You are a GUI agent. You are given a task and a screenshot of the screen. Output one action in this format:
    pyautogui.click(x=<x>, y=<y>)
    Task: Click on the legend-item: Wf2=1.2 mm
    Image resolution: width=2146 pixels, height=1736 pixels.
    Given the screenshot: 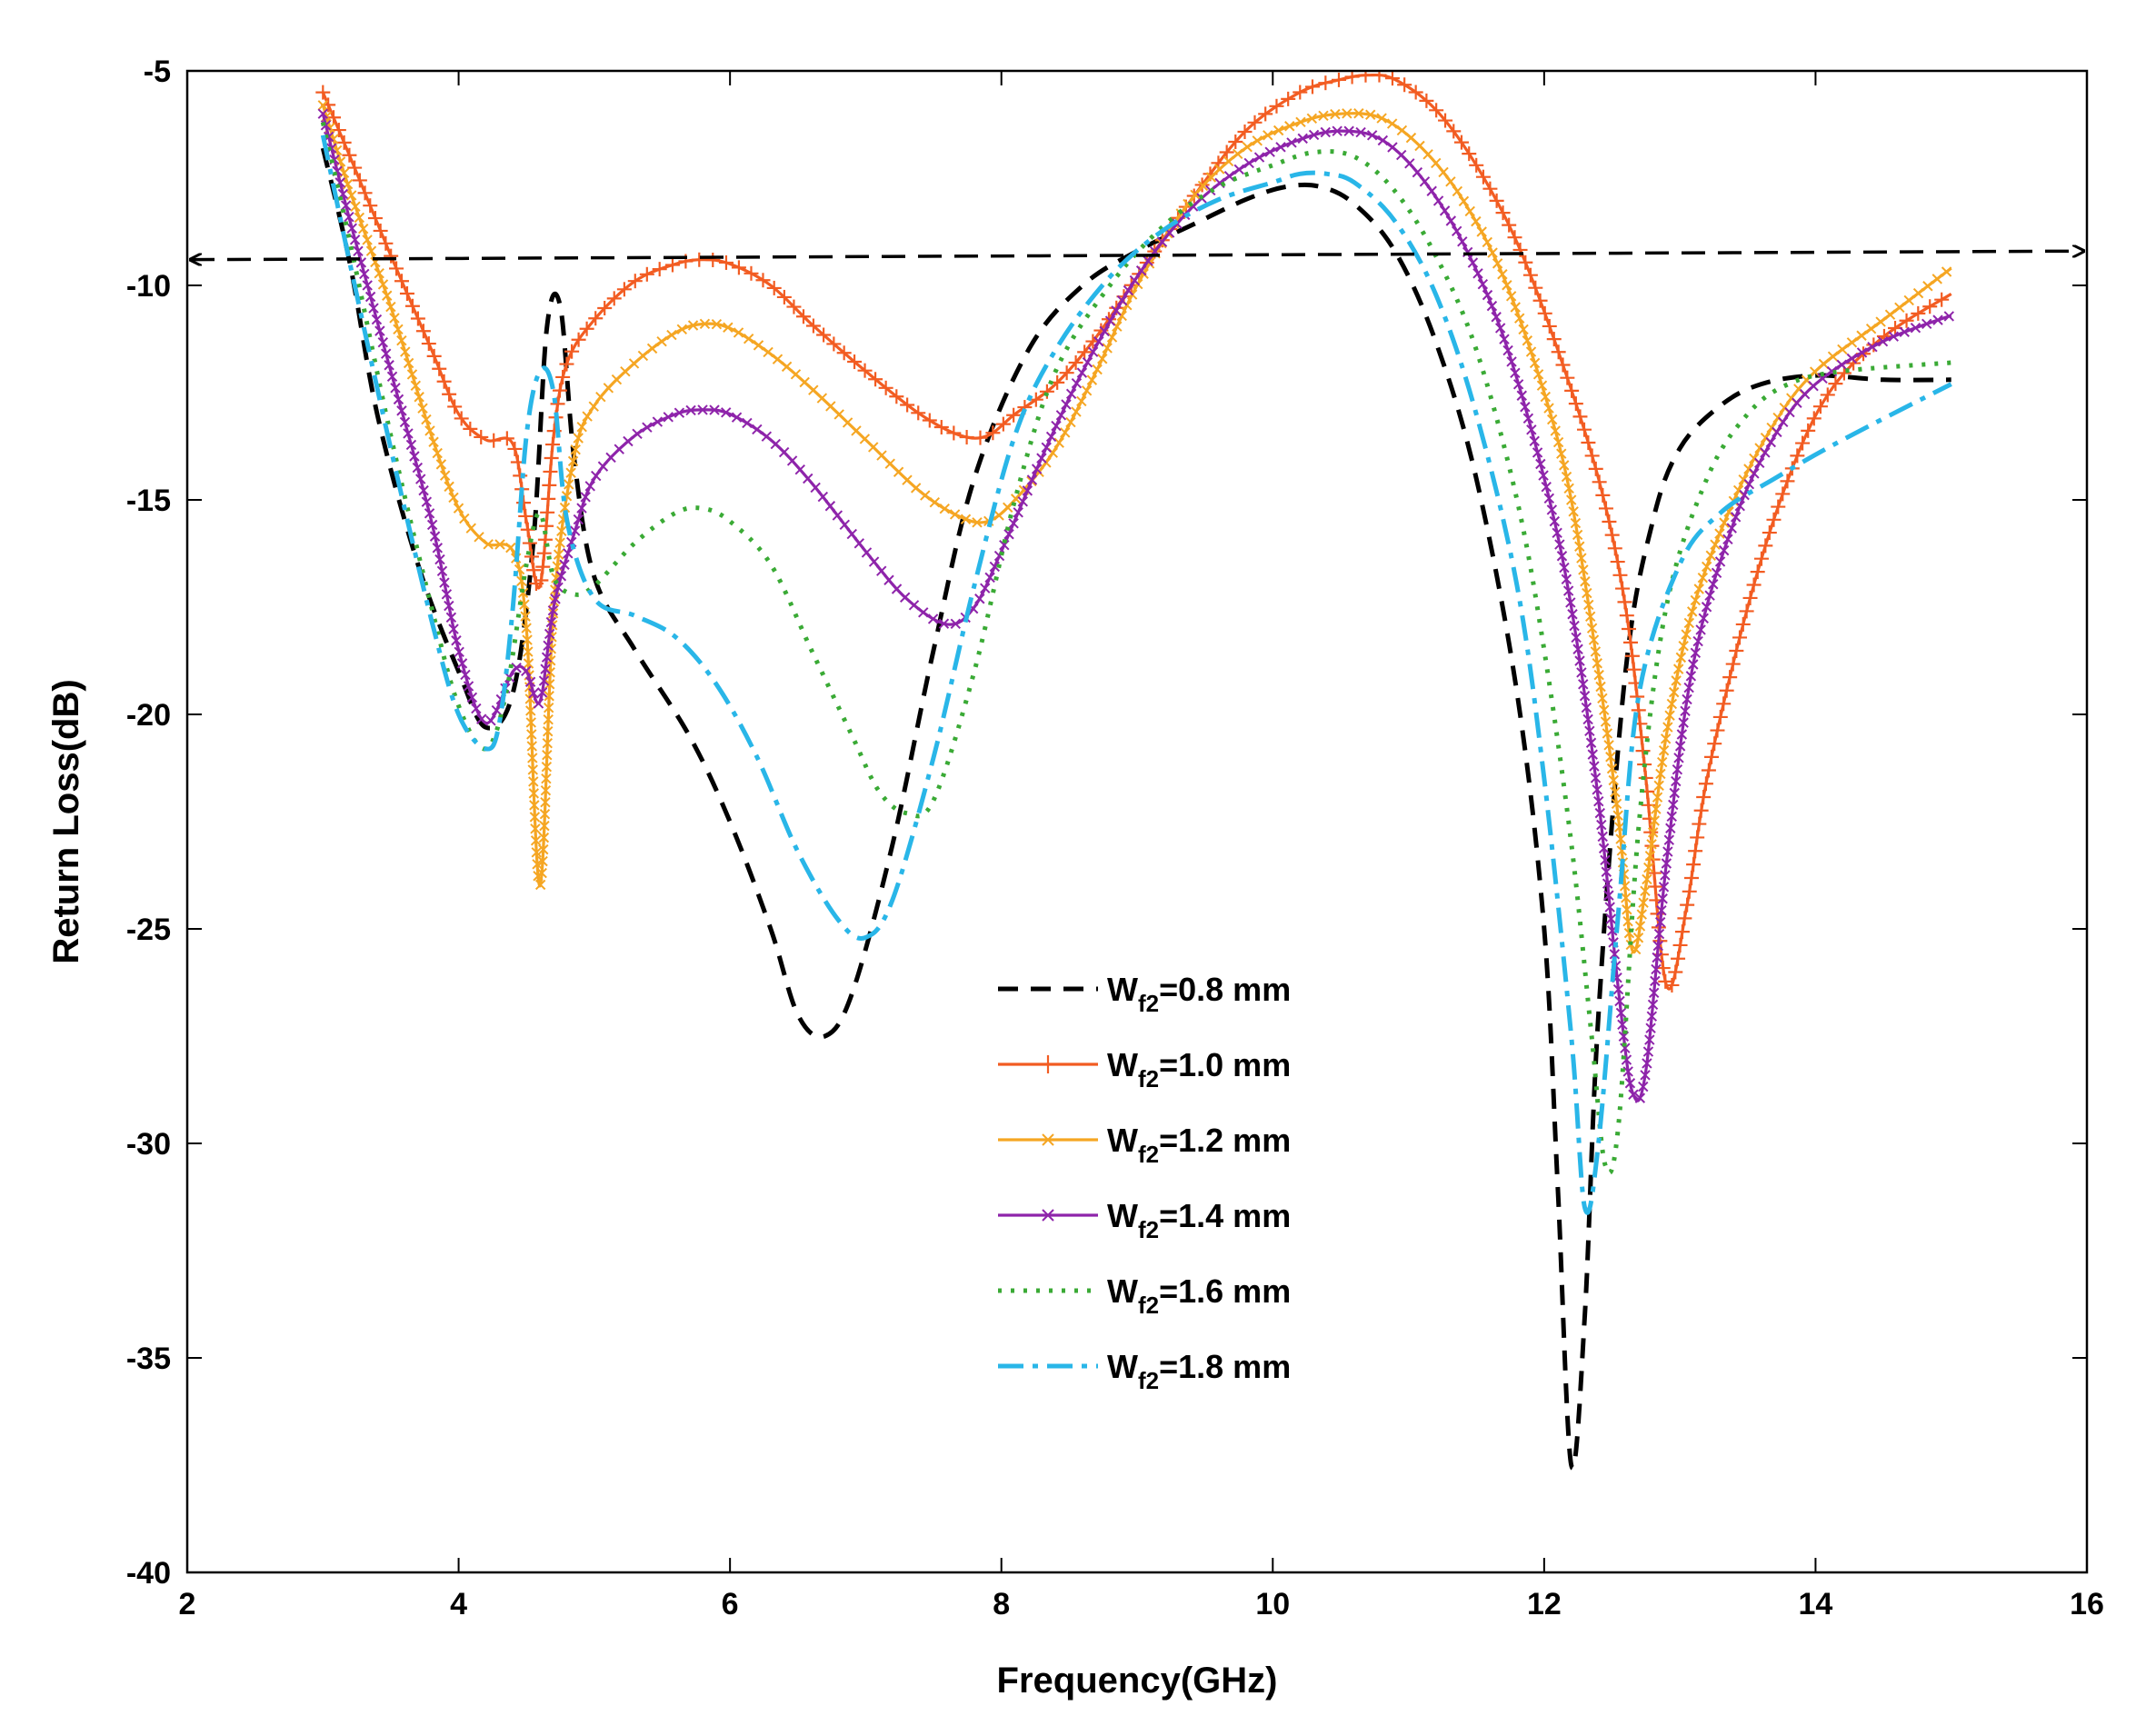 What is the action you would take?
    pyautogui.click(x=1144, y=1145)
    